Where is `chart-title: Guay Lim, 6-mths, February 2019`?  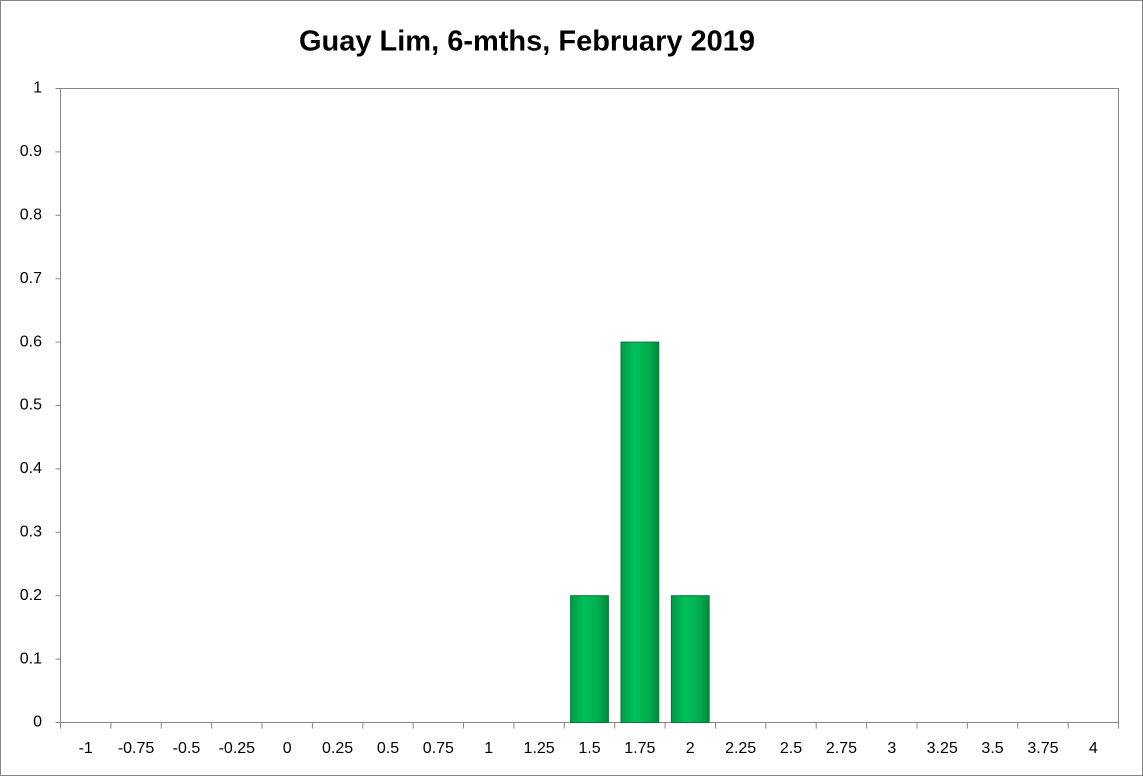
chart-title: Guay Lim, 6-mths, February 2019 is located at coordinates (527, 42).